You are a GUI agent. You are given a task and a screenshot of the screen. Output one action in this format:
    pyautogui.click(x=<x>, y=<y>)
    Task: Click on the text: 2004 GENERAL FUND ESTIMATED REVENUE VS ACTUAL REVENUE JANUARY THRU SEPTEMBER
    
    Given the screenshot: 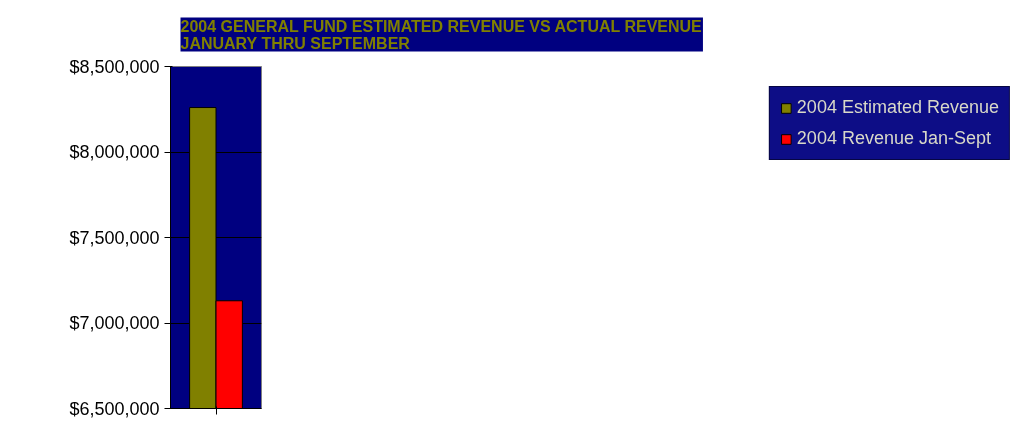 What is the action you would take?
    pyautogui.click(x=441, y=34)
    